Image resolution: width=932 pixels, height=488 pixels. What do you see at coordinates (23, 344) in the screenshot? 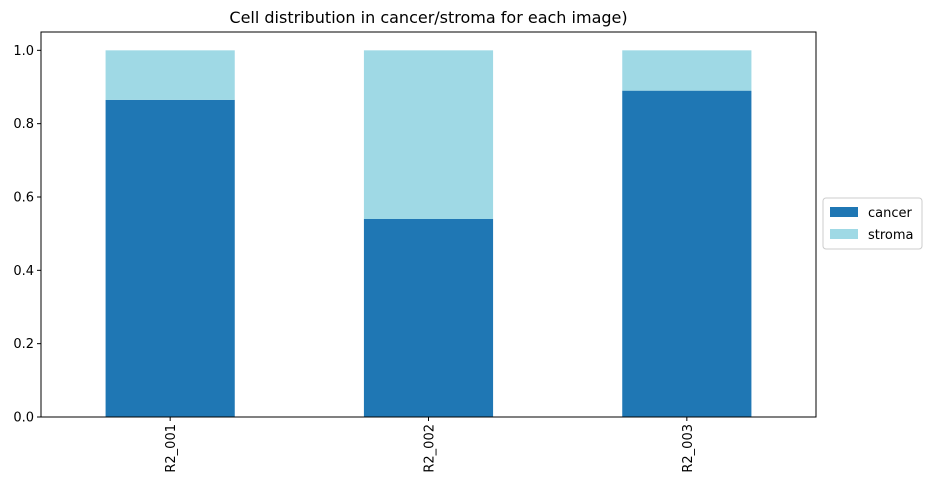
I see `y-tick-label: 0.2` at bounding box center [23, 344].